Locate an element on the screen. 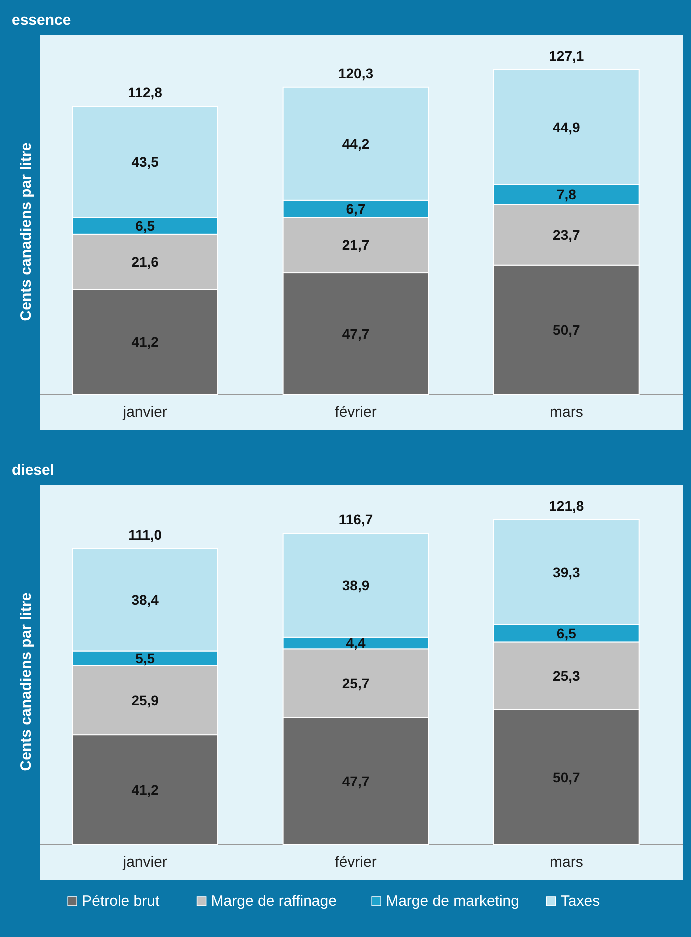 The image size is (691, 937). total-label: 127,1 is located at coordinates (566, 56).